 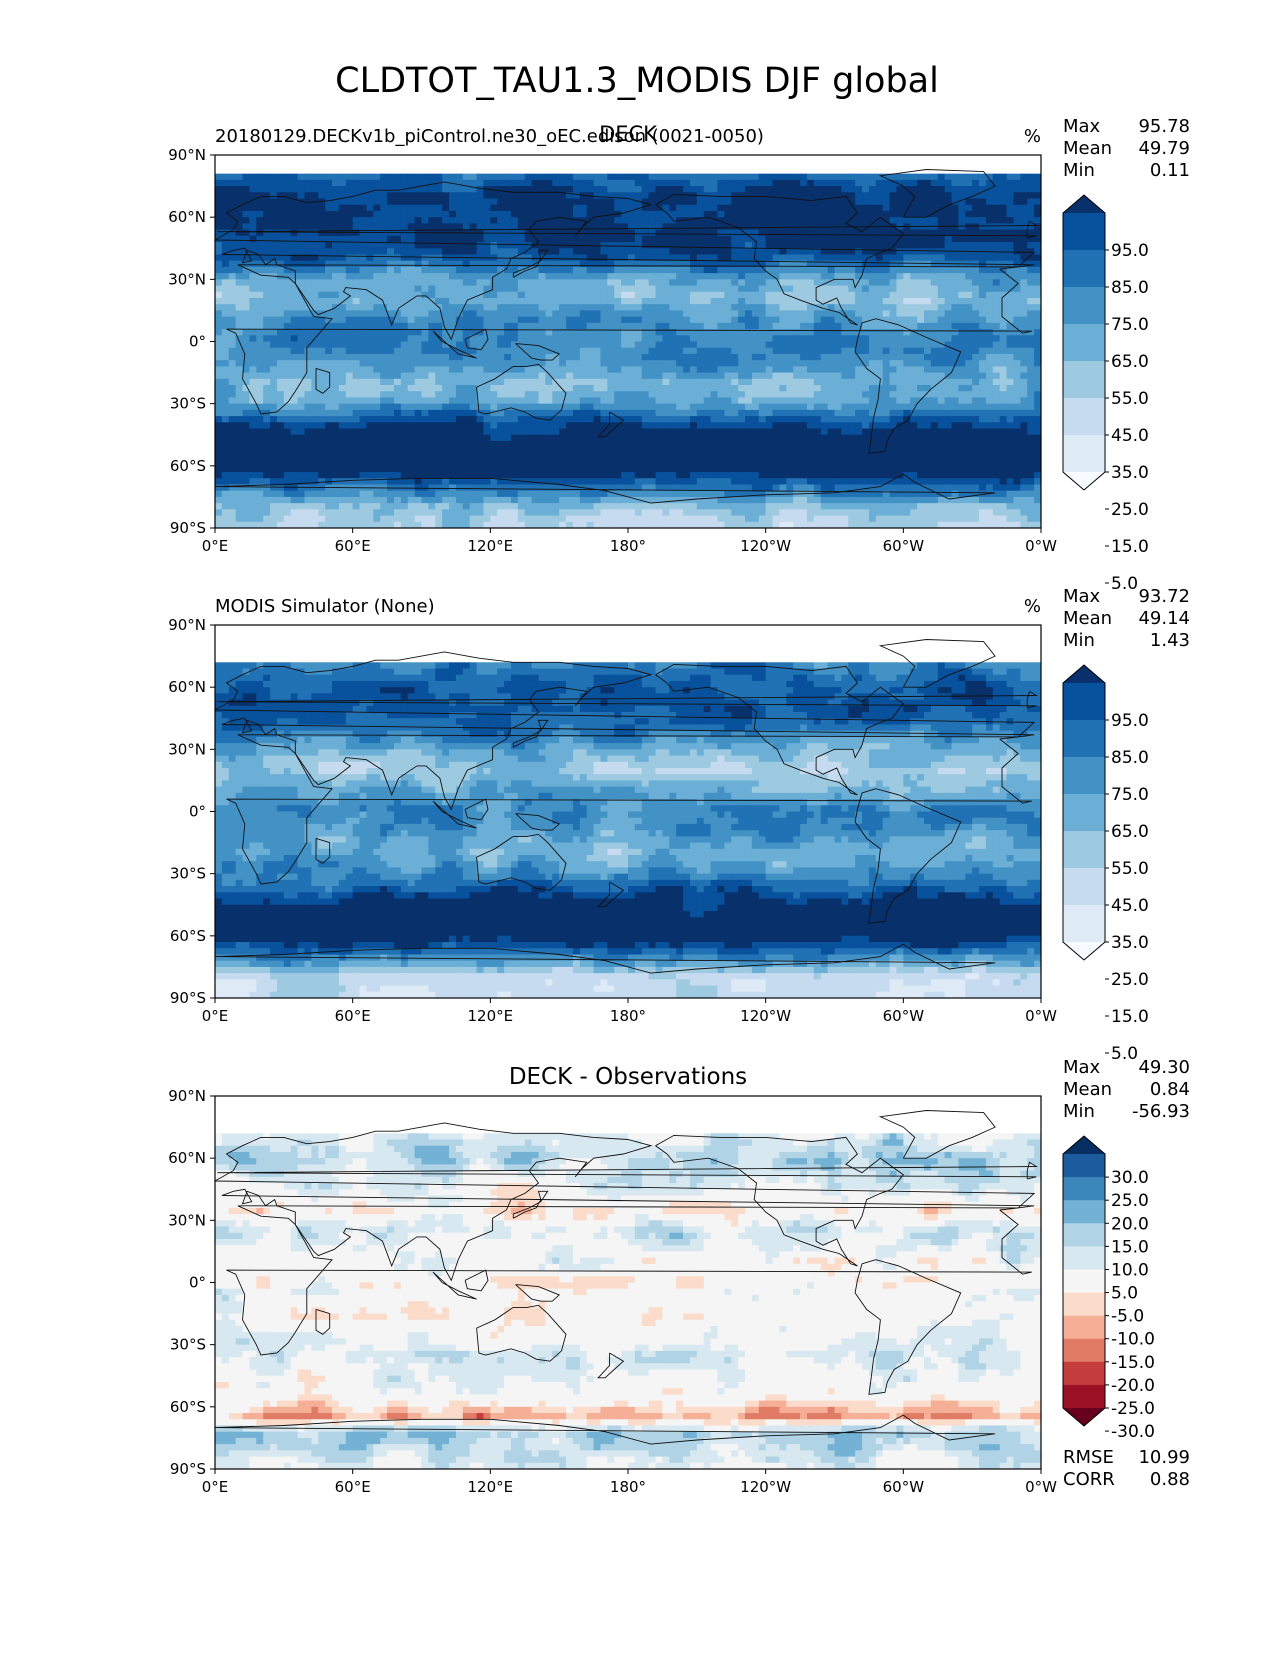 I want to click on figure-title: CLDTOT_TAU1.3_MODIS DJF global, so click(x=637, y=81).